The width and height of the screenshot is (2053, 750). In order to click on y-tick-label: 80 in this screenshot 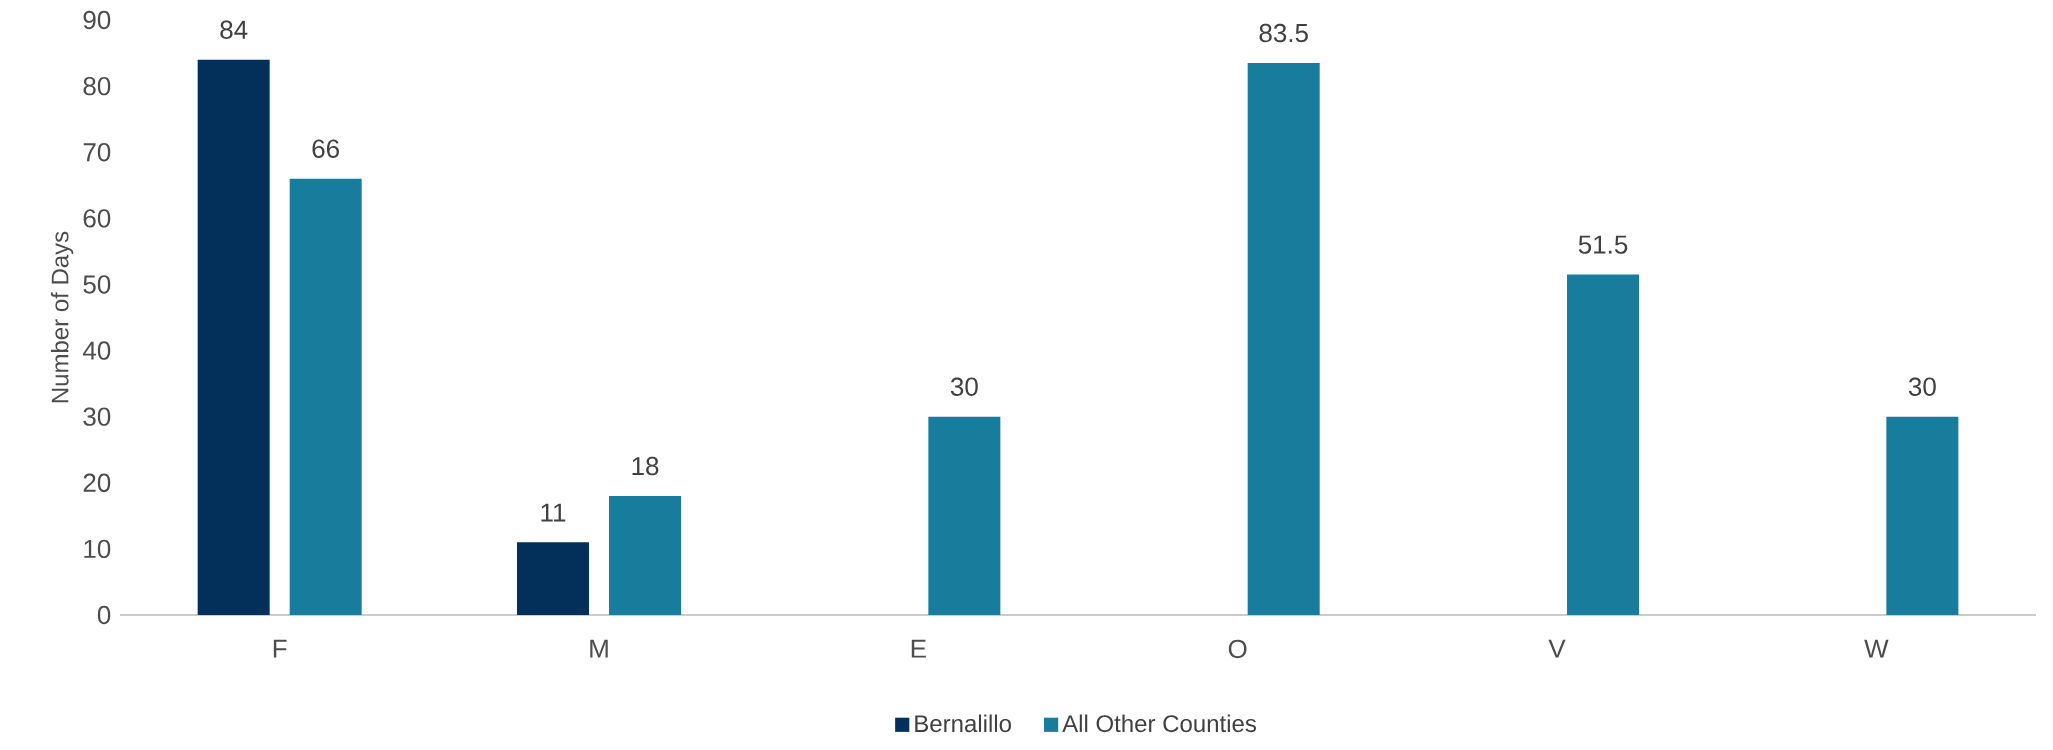, I will do `click(97, 86)`.